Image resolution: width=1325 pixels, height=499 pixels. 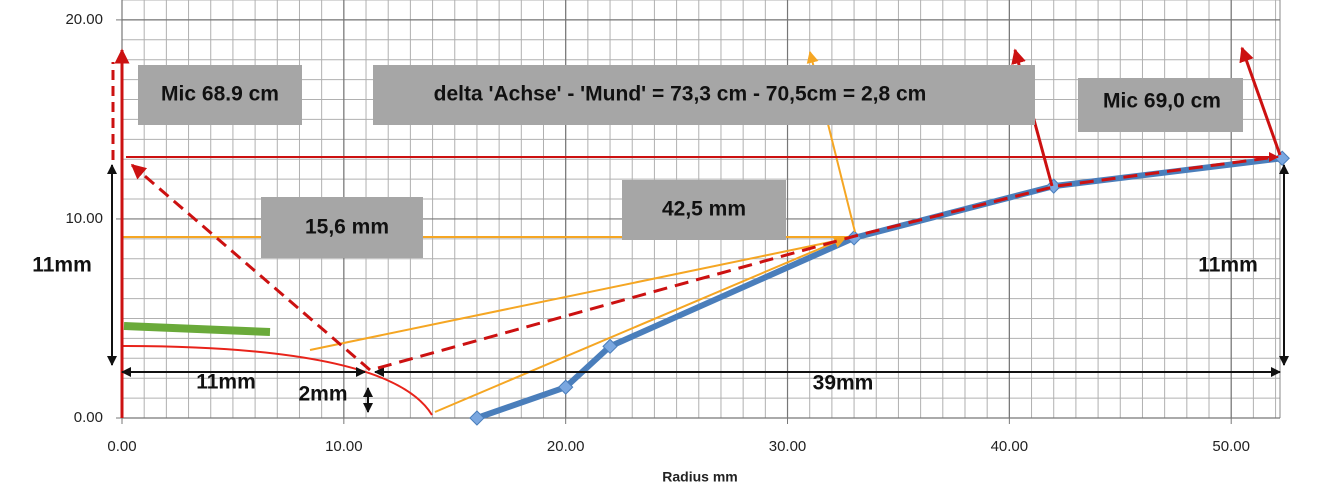 I want to click on annotation: Mic 69,0 cm, so click(x=1162, y=101).